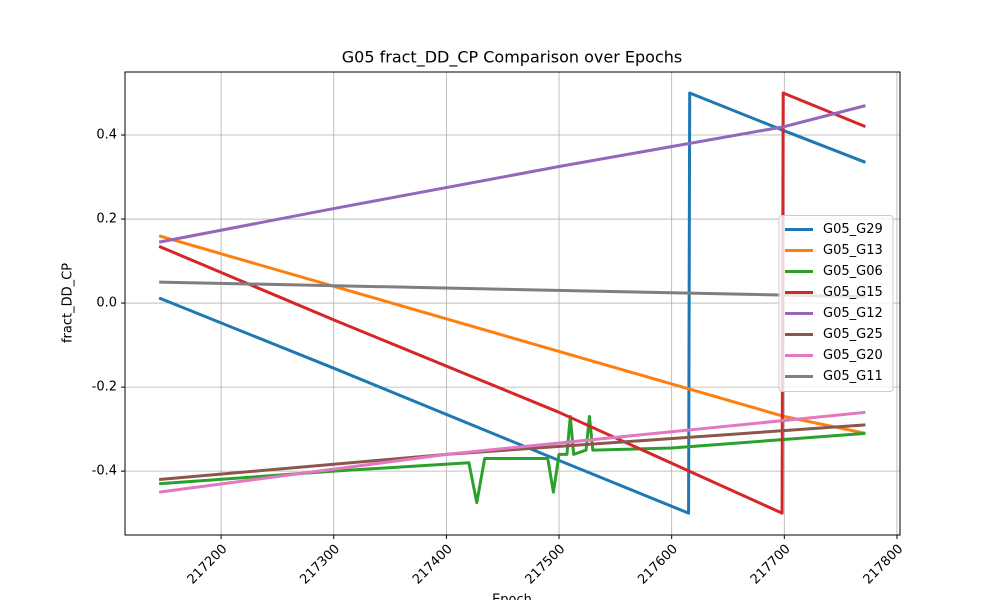 This screenshot has height=600, width=1000. What do you see at coordinates (68, 303) in the screenshot?
I see `y-axis-label: fract_DD_CP` at bounding box center [68, 303].